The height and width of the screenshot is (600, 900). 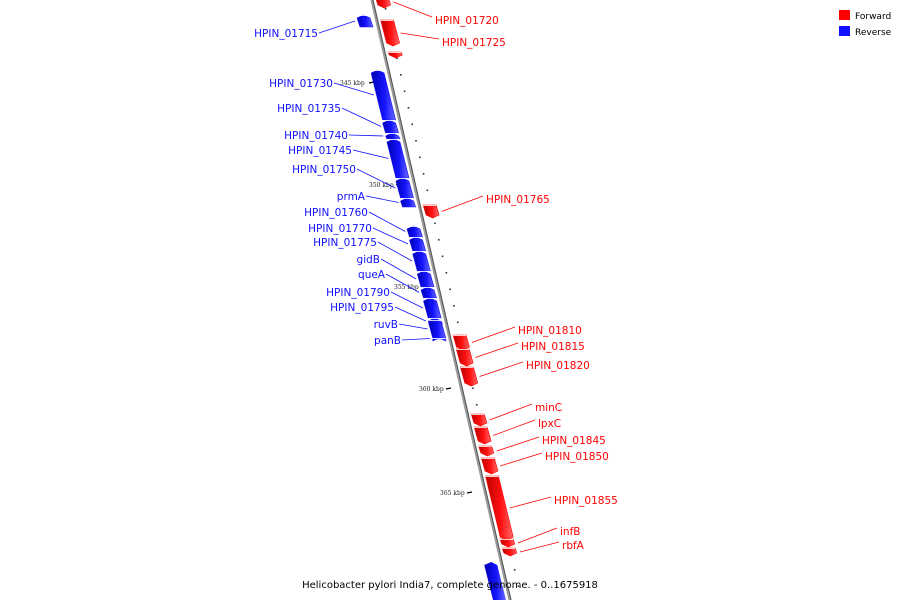 I want to click on gene-label: HPIN_01725, so click(x=474, y=43).